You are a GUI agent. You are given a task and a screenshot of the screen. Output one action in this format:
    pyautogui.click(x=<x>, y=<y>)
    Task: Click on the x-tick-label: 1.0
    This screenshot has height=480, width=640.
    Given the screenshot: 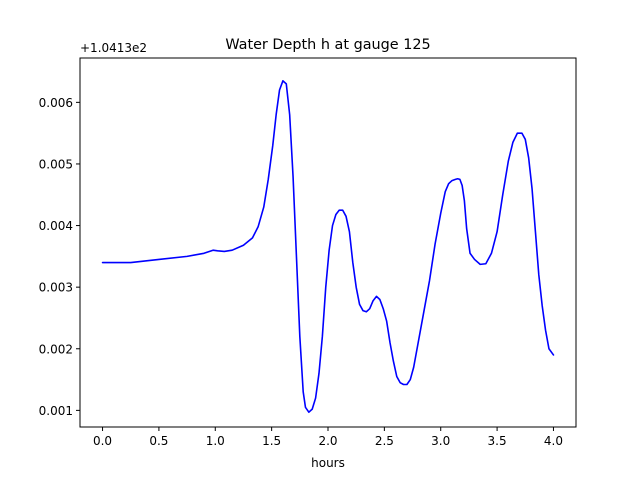 What is the action you would take?
    pyautogui.click(x=215, y=441)
    